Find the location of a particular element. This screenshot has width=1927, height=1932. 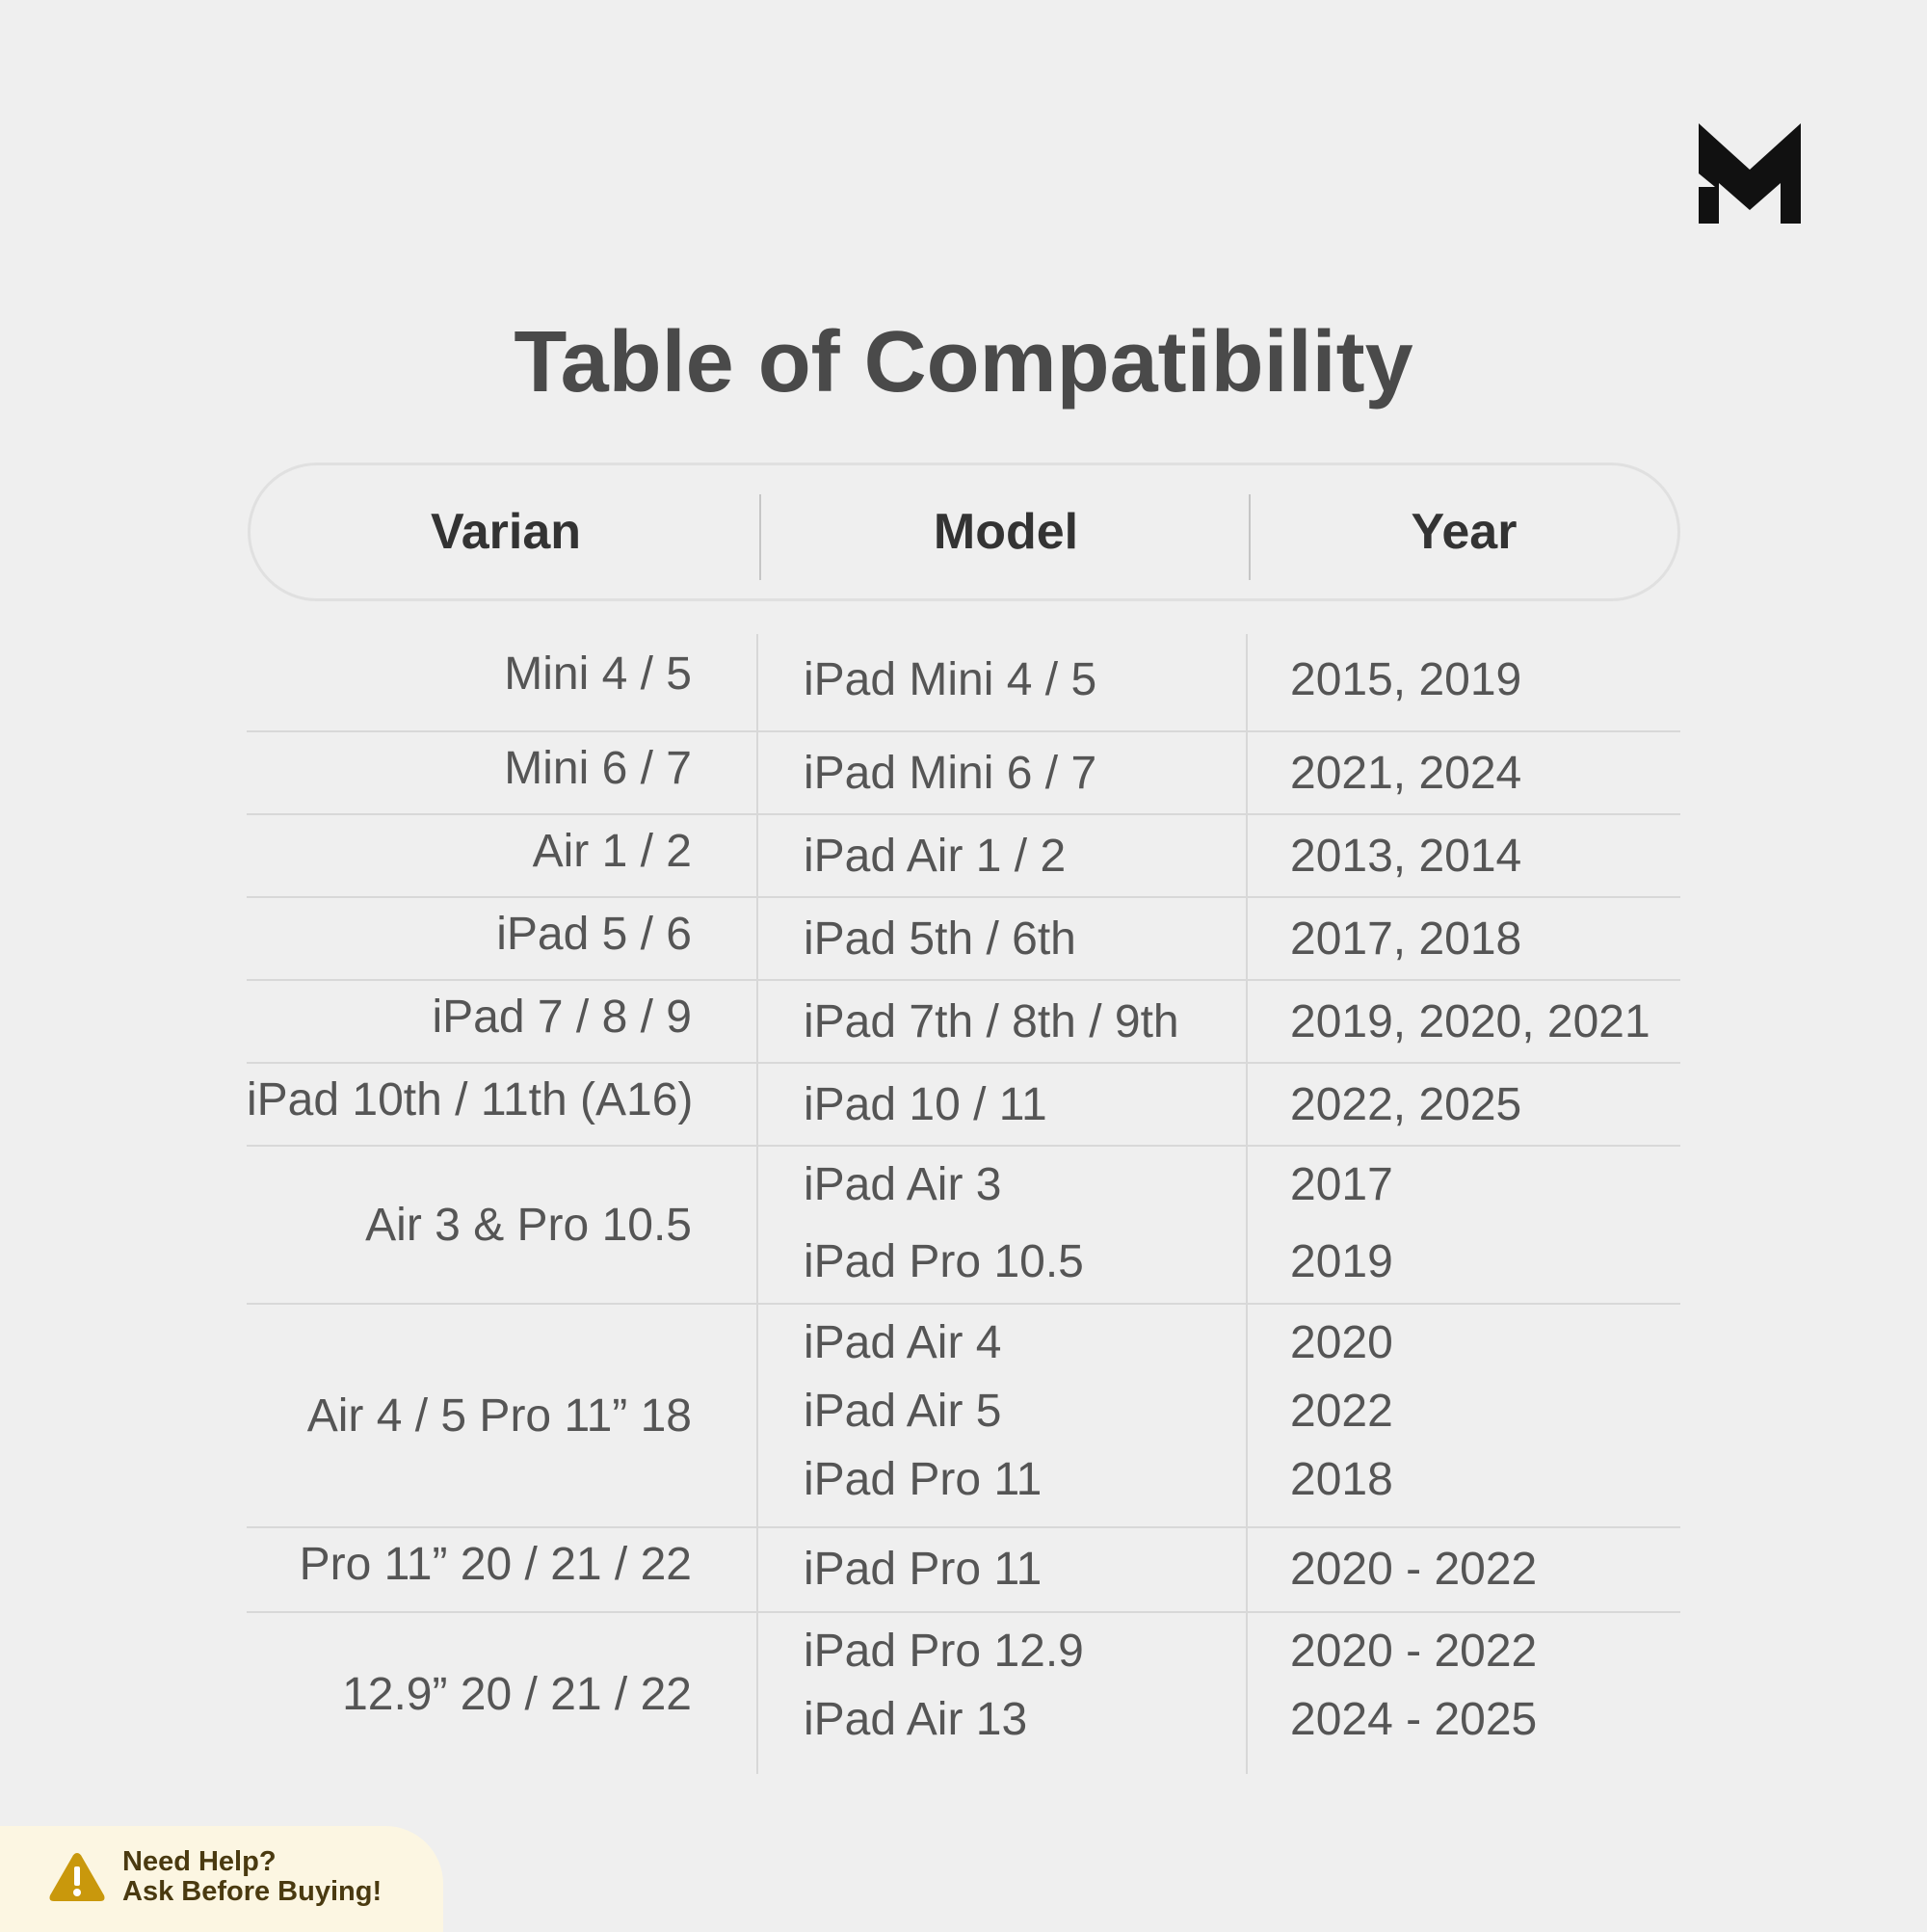

help-text: Need Help? Ask Before Buying! is located at coordinates (252, 1877).